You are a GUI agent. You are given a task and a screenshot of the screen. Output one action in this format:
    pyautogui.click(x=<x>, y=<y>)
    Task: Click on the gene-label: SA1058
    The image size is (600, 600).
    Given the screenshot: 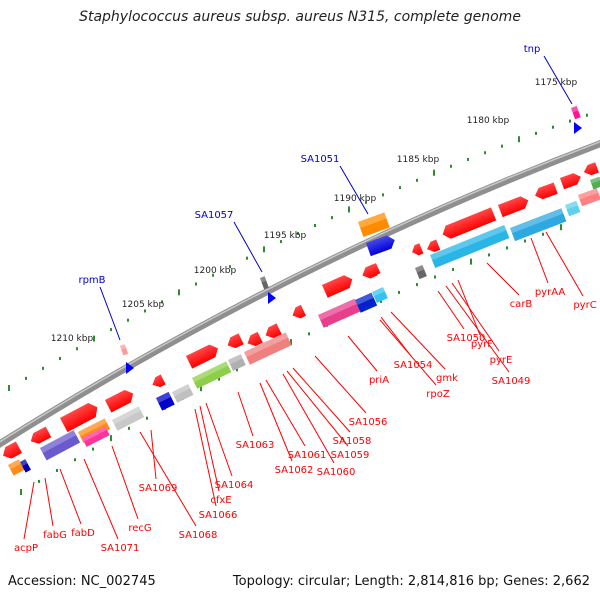 What is the action you would take?
    pyautogui.click(x=352, y=441)
    